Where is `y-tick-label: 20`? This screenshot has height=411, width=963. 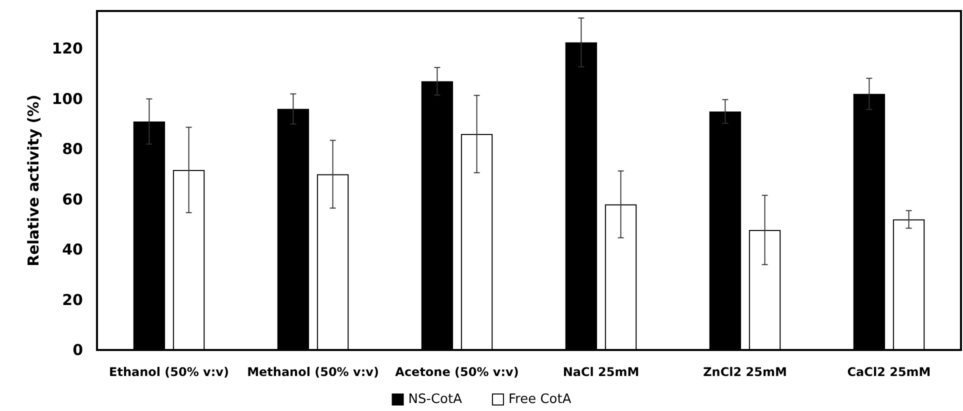 y-tick-label: 20 is located at coordinates (72, 299).